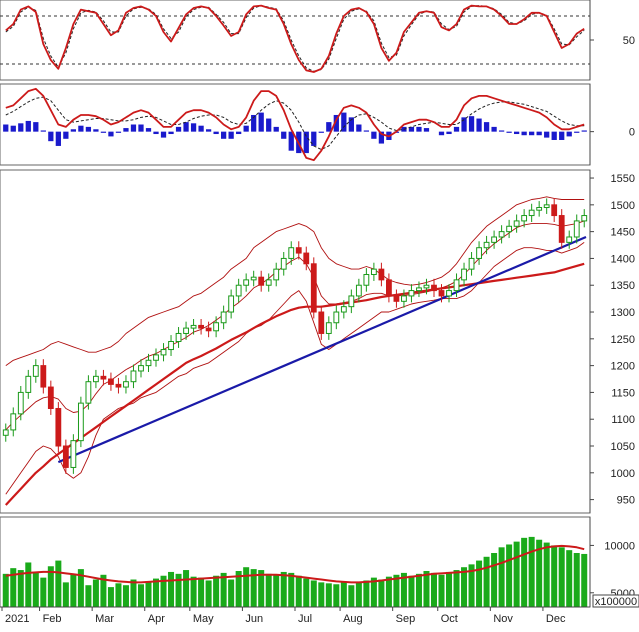 The image size is (639, 632). I want to click on x-axis-month-label: Feb, so click(52, 619).